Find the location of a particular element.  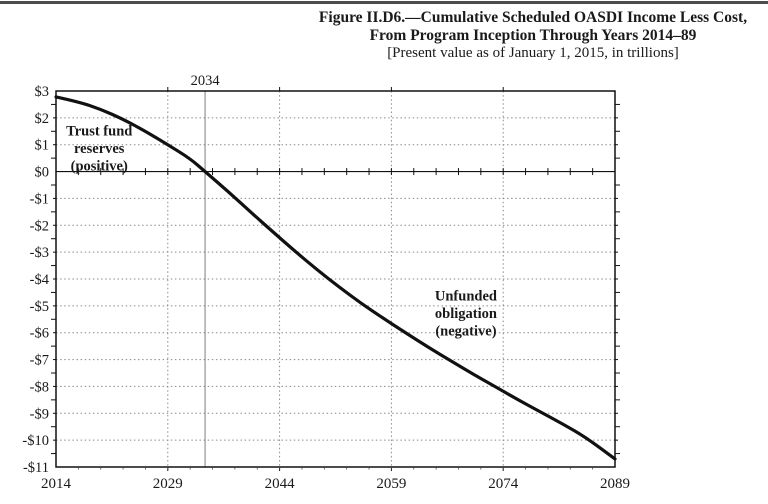

annotation-trust-fund-reserves: reserves is located at coordinates (99, 149).